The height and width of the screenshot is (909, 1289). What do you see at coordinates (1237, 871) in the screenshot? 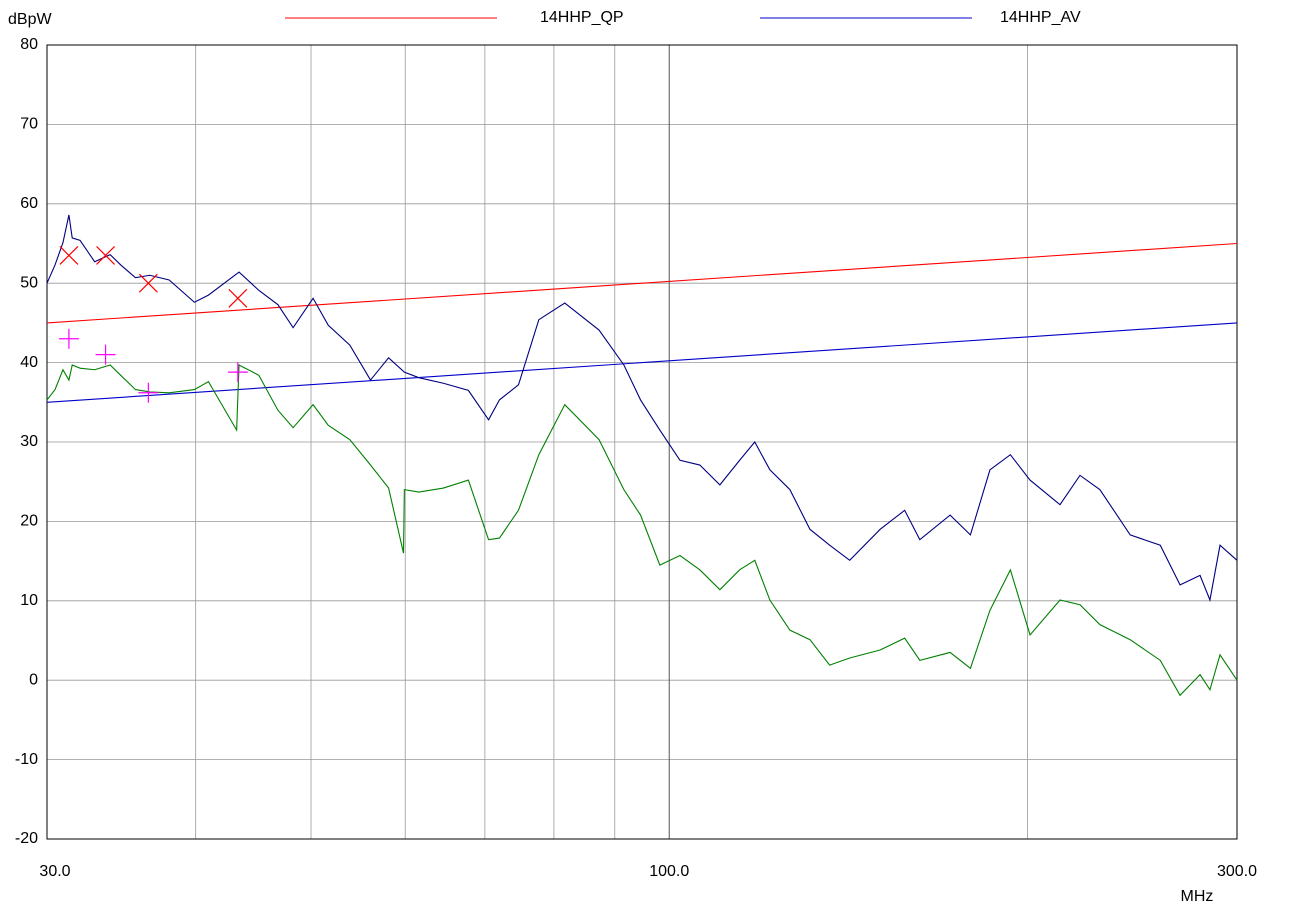
I see `x-tick-label: 300.0` at bounding box center [1237, 871].